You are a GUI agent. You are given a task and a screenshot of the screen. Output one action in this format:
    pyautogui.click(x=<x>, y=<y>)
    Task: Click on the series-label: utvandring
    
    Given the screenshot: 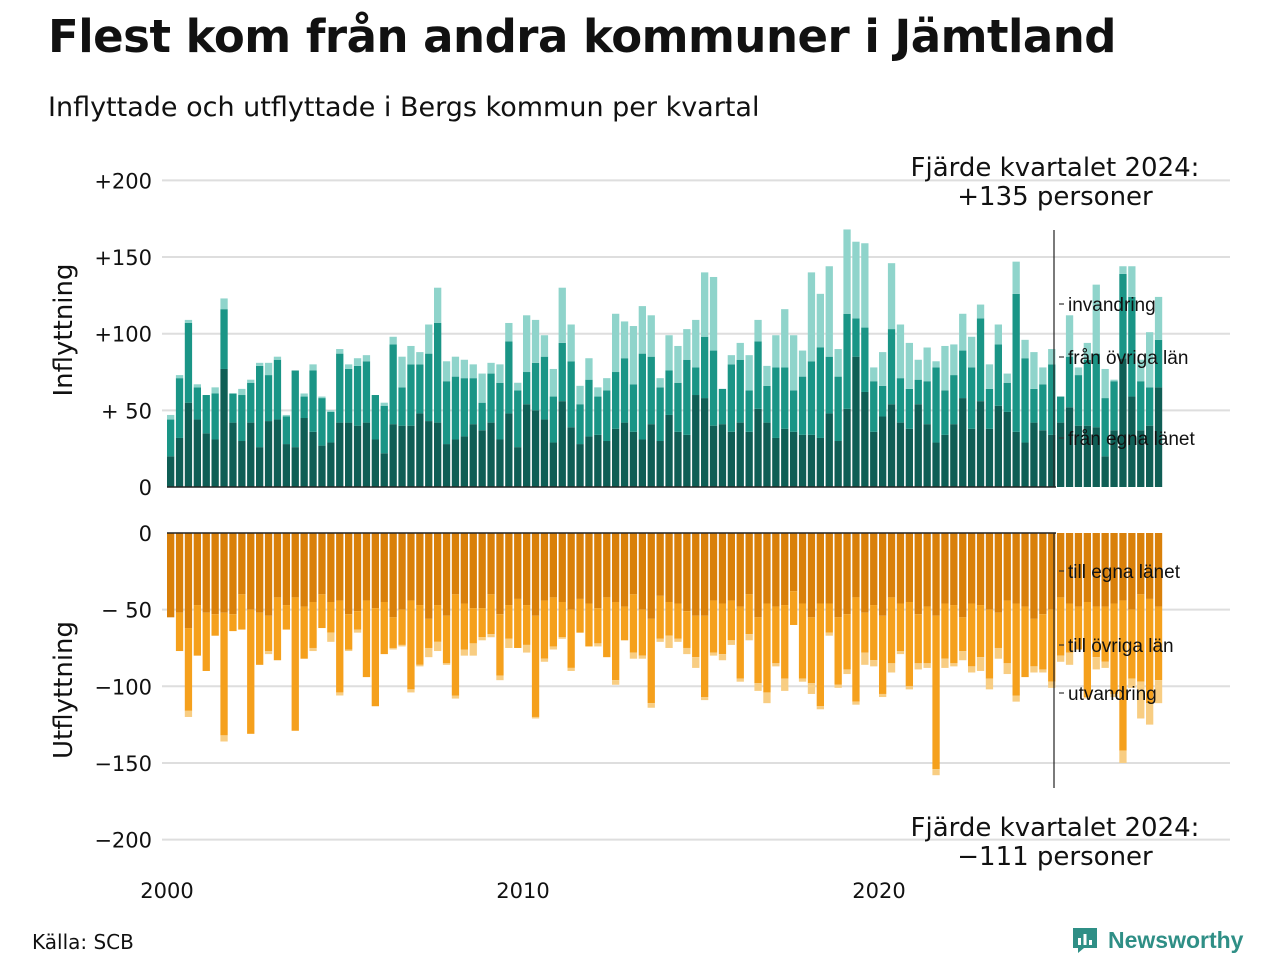 What is the action you would take?
    pyautogui.click(x=1112, y=694)
    